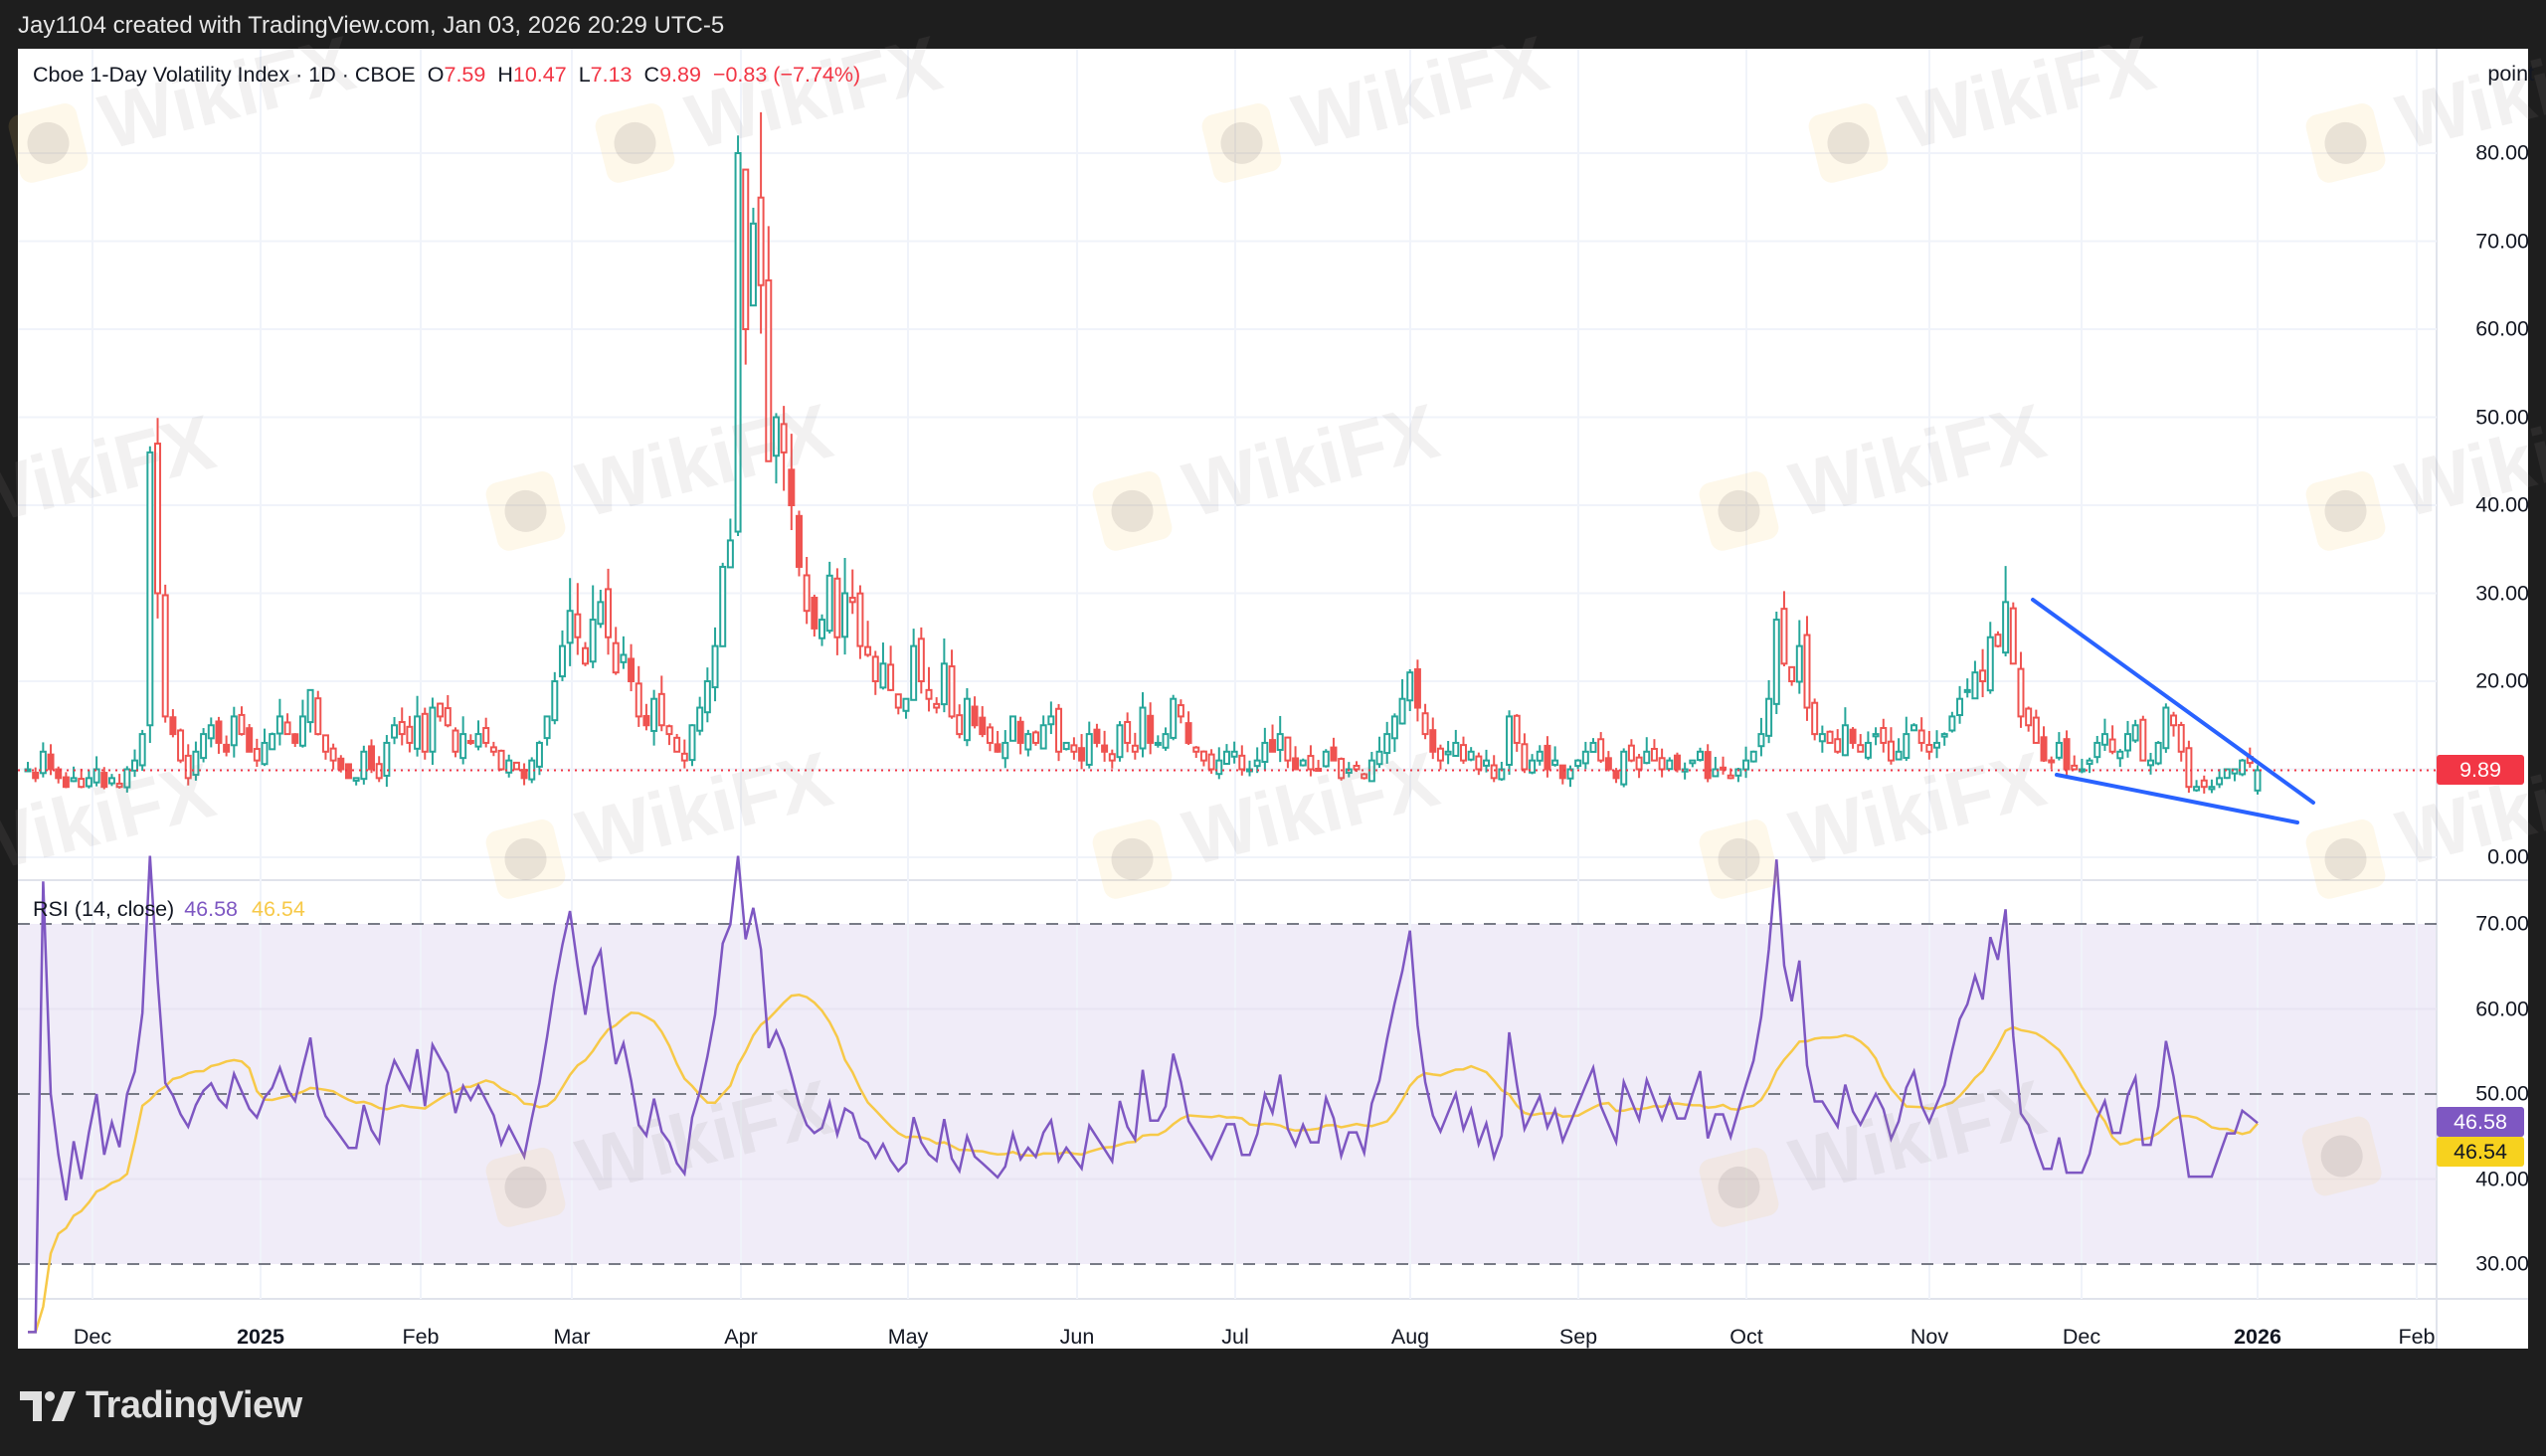 The image size is (2546, 1456). I want to click on high-value: 10.47, so click(539, 75).